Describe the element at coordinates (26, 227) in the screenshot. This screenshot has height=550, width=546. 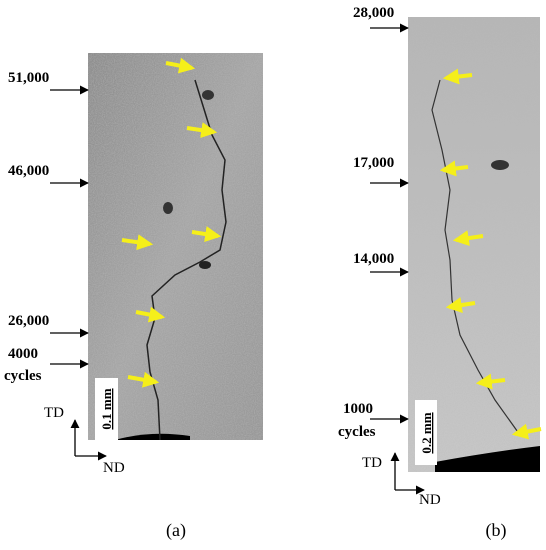
I see `labels-a: 51,000 46,000 26,000 4000 cycles` at that location.